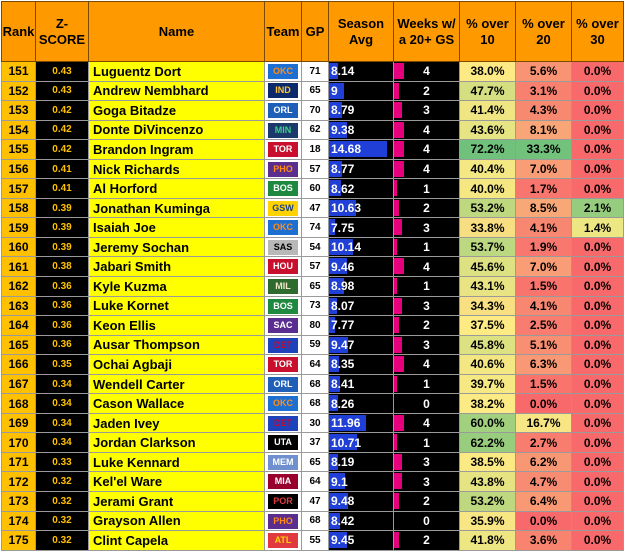  I want to click on over-10-cell: 43.8%, so click(487, 482).